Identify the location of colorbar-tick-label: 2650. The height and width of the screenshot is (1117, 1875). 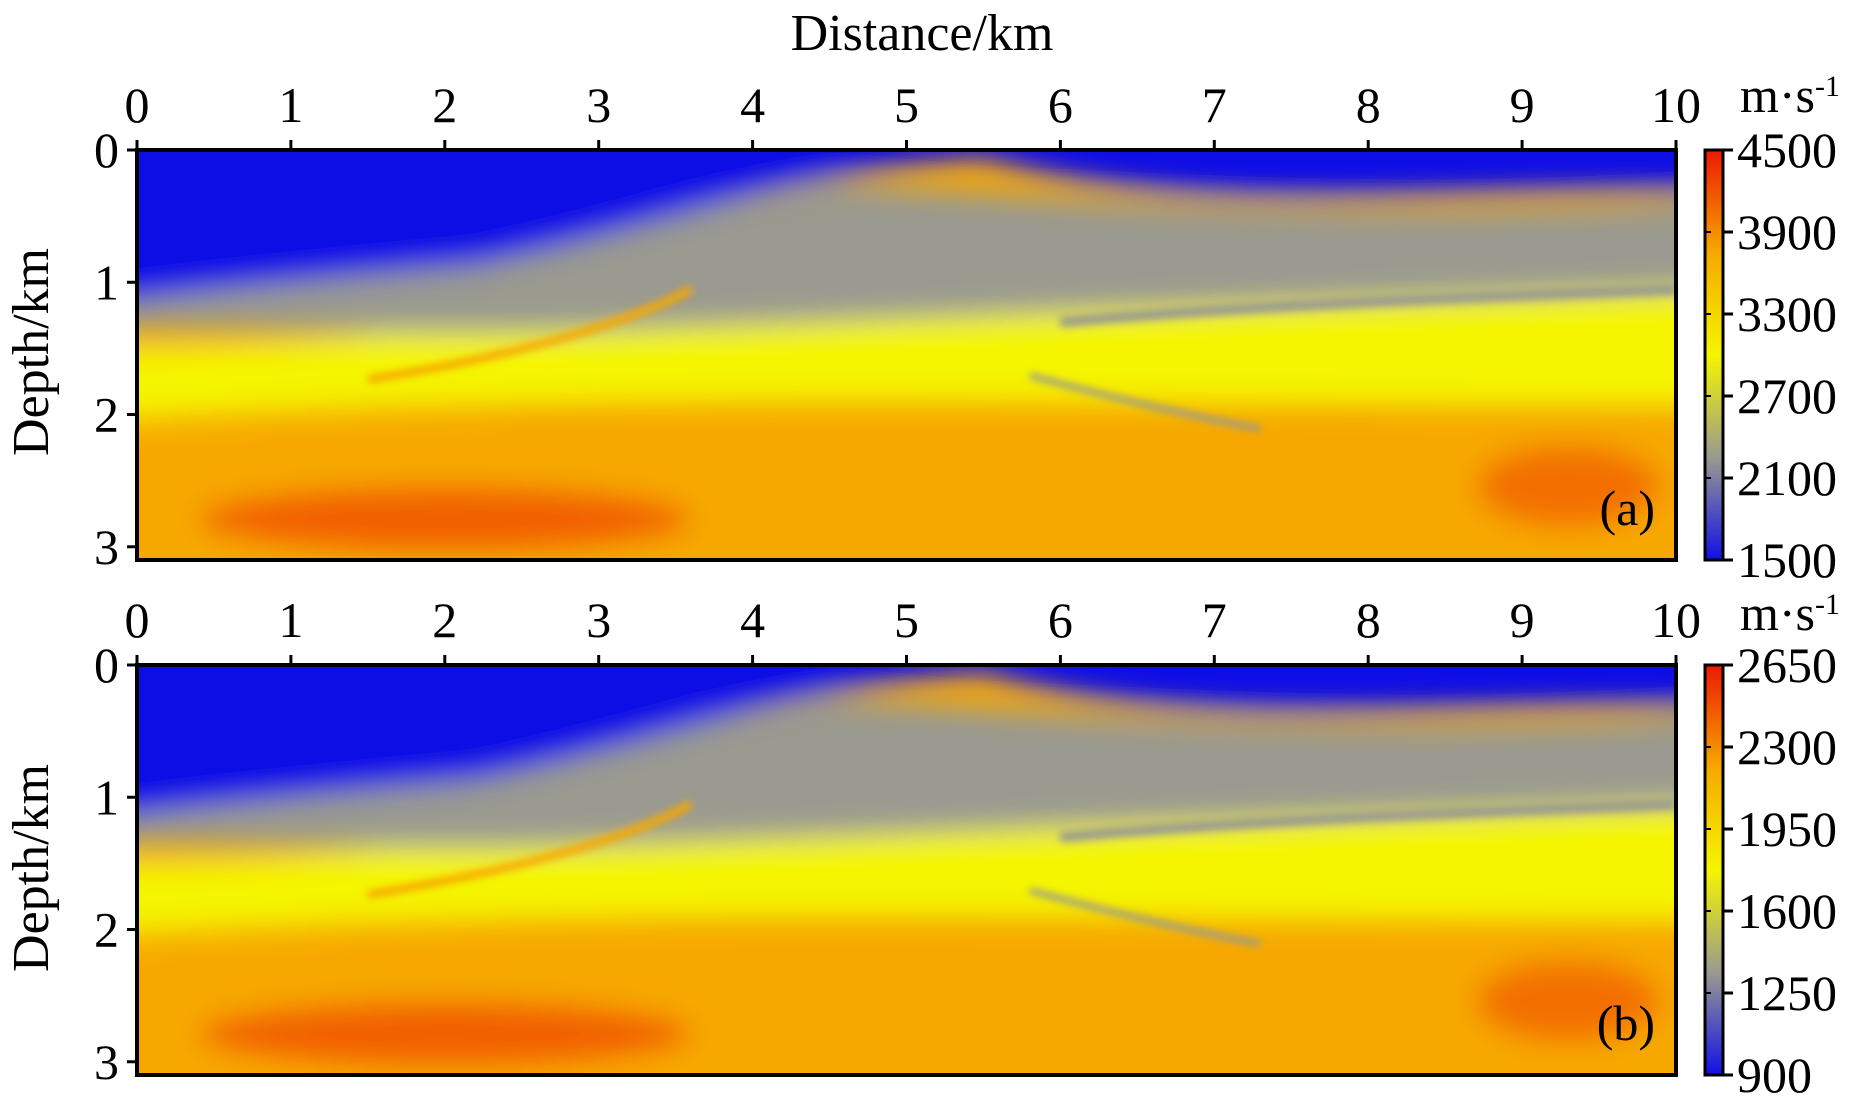
(1787, 665).